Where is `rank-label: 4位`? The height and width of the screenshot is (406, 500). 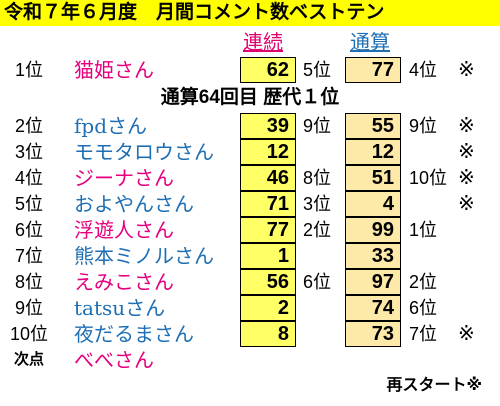 rank-label: 4位 is located at coordinates (28, 178).